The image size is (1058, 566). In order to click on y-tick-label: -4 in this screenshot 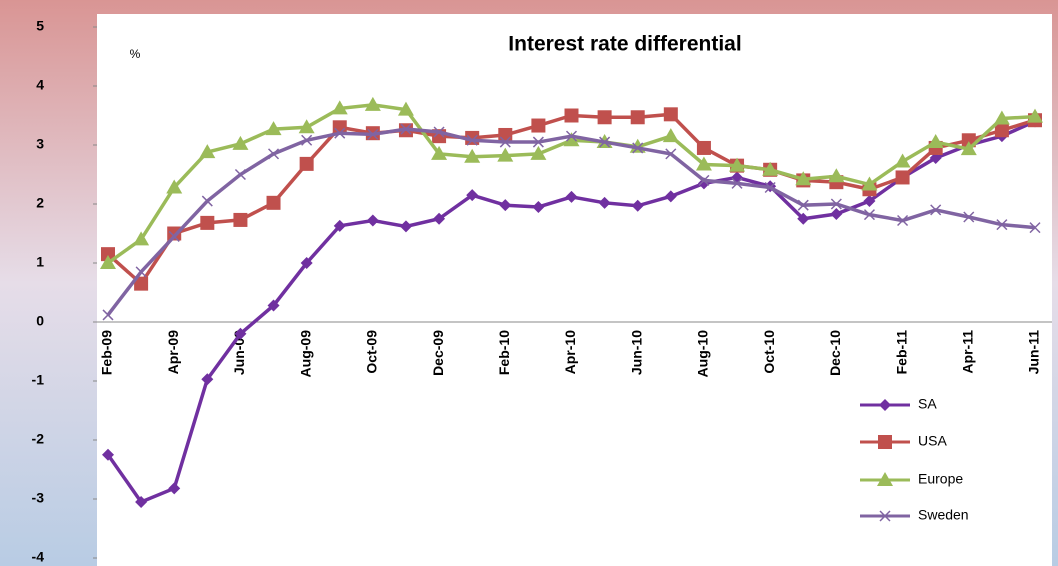, I will do `click(38, 557)`.